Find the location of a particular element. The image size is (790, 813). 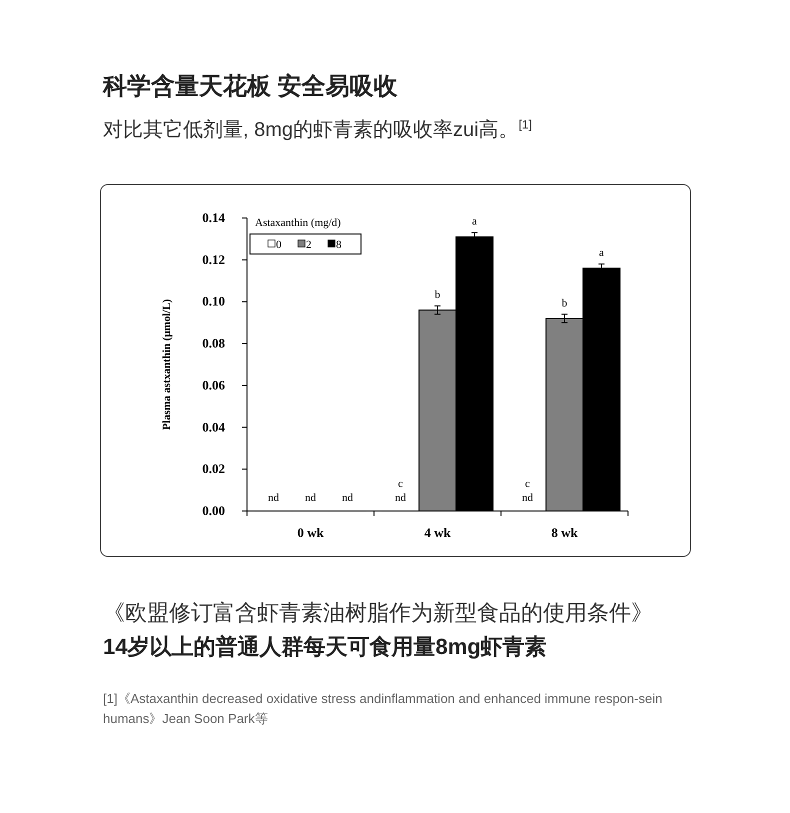

x-tick-label: 8 wk is located at coordinates (564, 532).